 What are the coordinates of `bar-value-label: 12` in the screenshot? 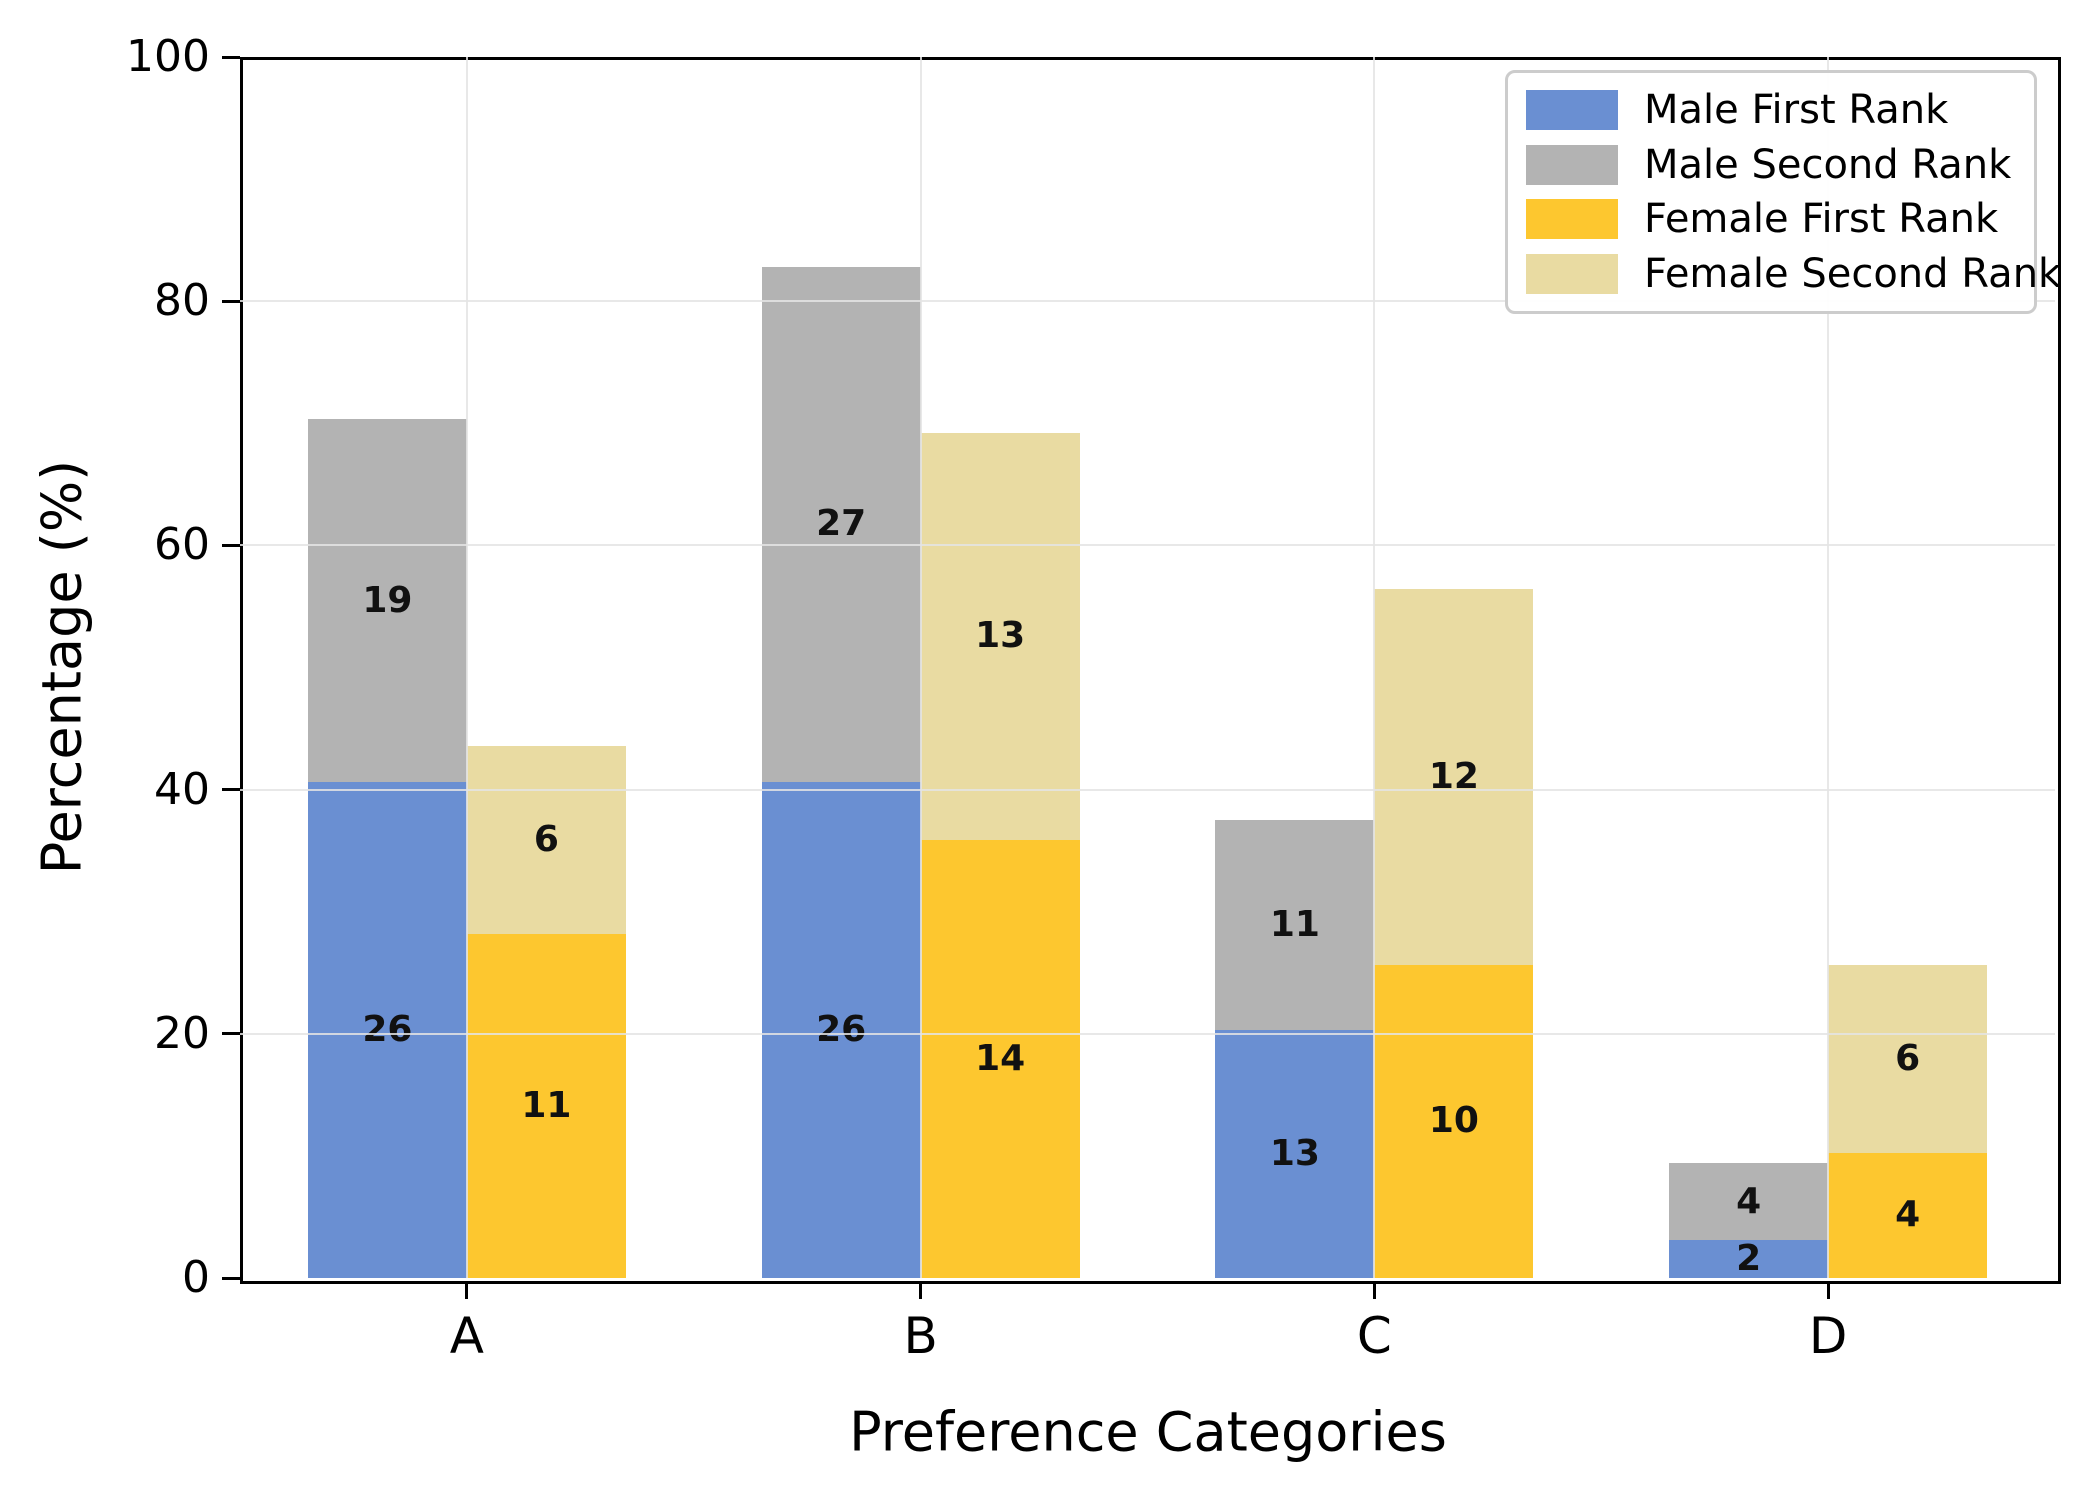 It's located at (1453, 777).